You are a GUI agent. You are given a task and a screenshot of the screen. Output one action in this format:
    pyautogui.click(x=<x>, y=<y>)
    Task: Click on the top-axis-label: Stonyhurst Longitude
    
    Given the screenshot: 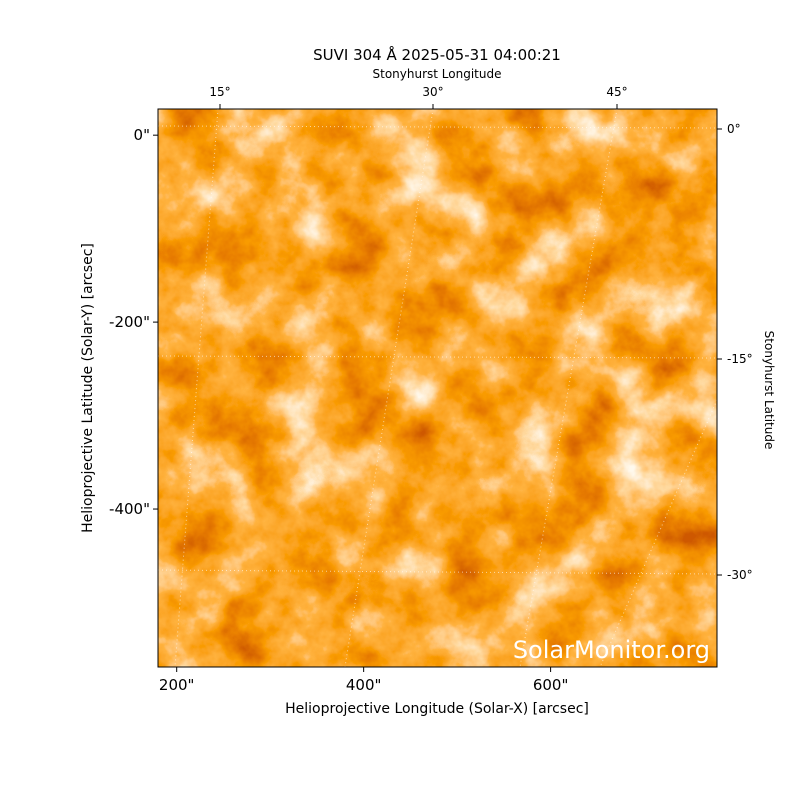 What is the action you would take?
    pyautogui.click(x=437, y=74)
    